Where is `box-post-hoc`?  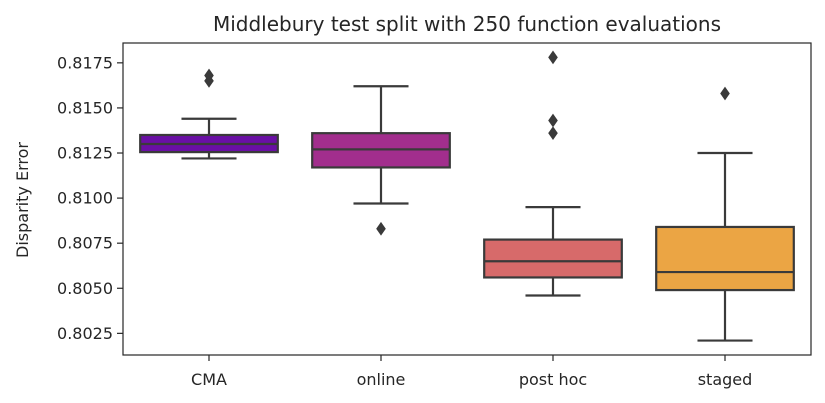 box-post-hoc is located at coordinates (553, 258).